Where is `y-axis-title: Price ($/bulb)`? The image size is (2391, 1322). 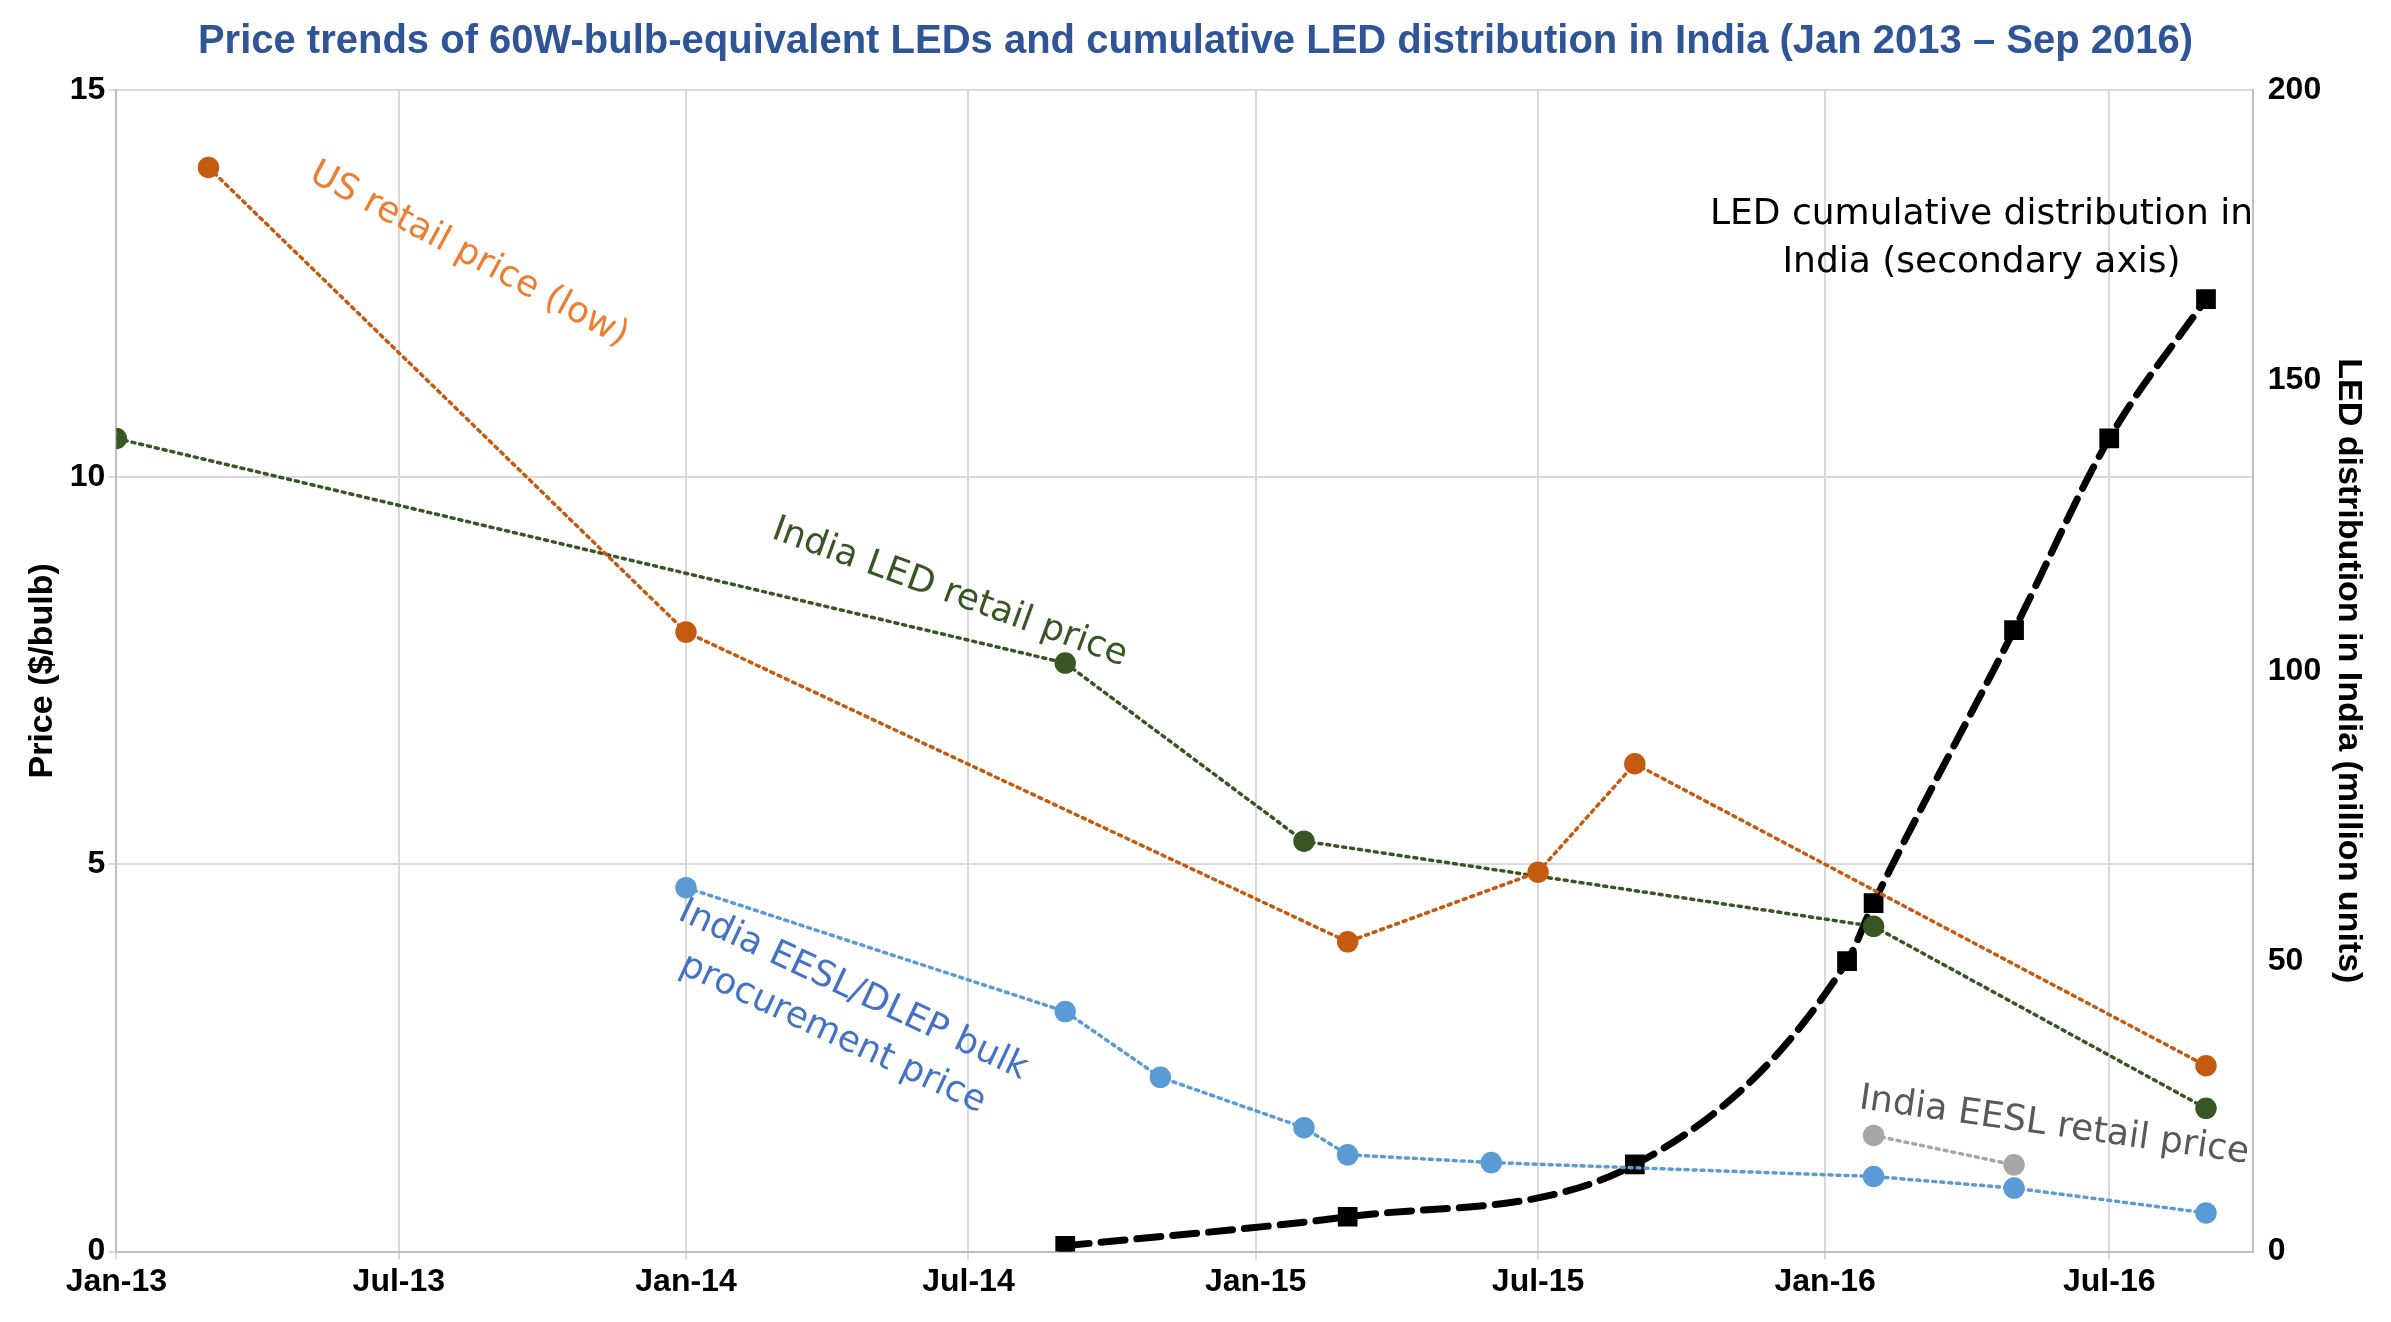 y-axis-title: Price ($/bulb) is located at coordinates (39, 671).